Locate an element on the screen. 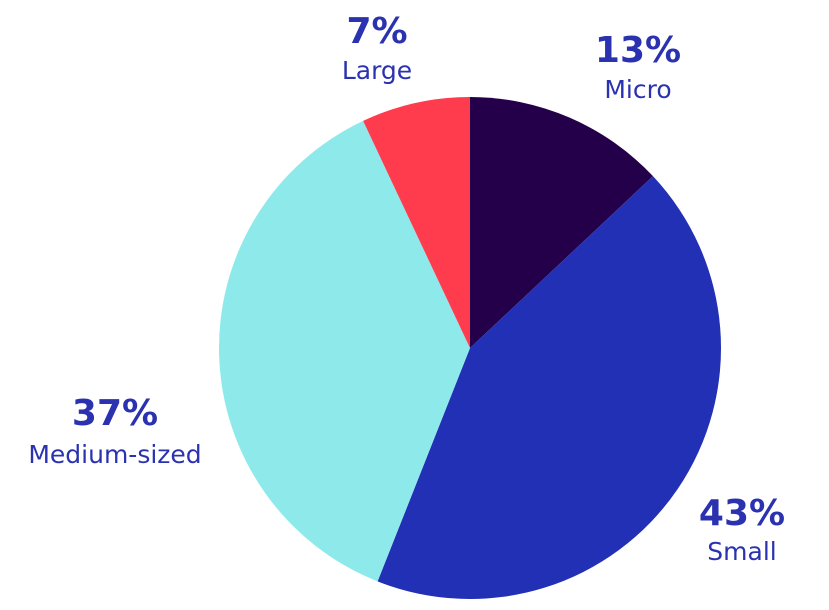  slice-percent: 43% is located at coordinates (742, 513).